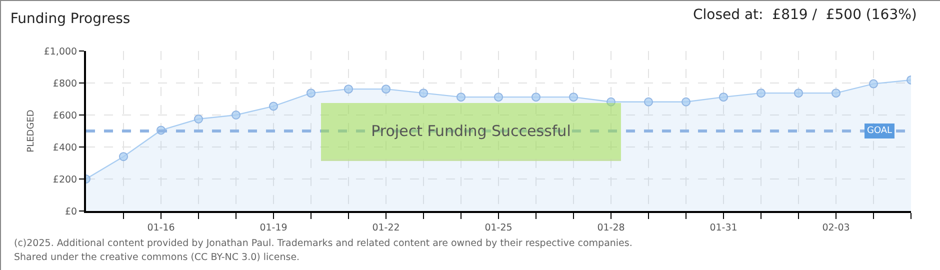 The image size is (940, 270). What do you see at coordinates (805, 15) in the screenshot?
I see `chart-subtitle: Closed at: £819 / £500 (163%)` at bounding box center [805, 15].